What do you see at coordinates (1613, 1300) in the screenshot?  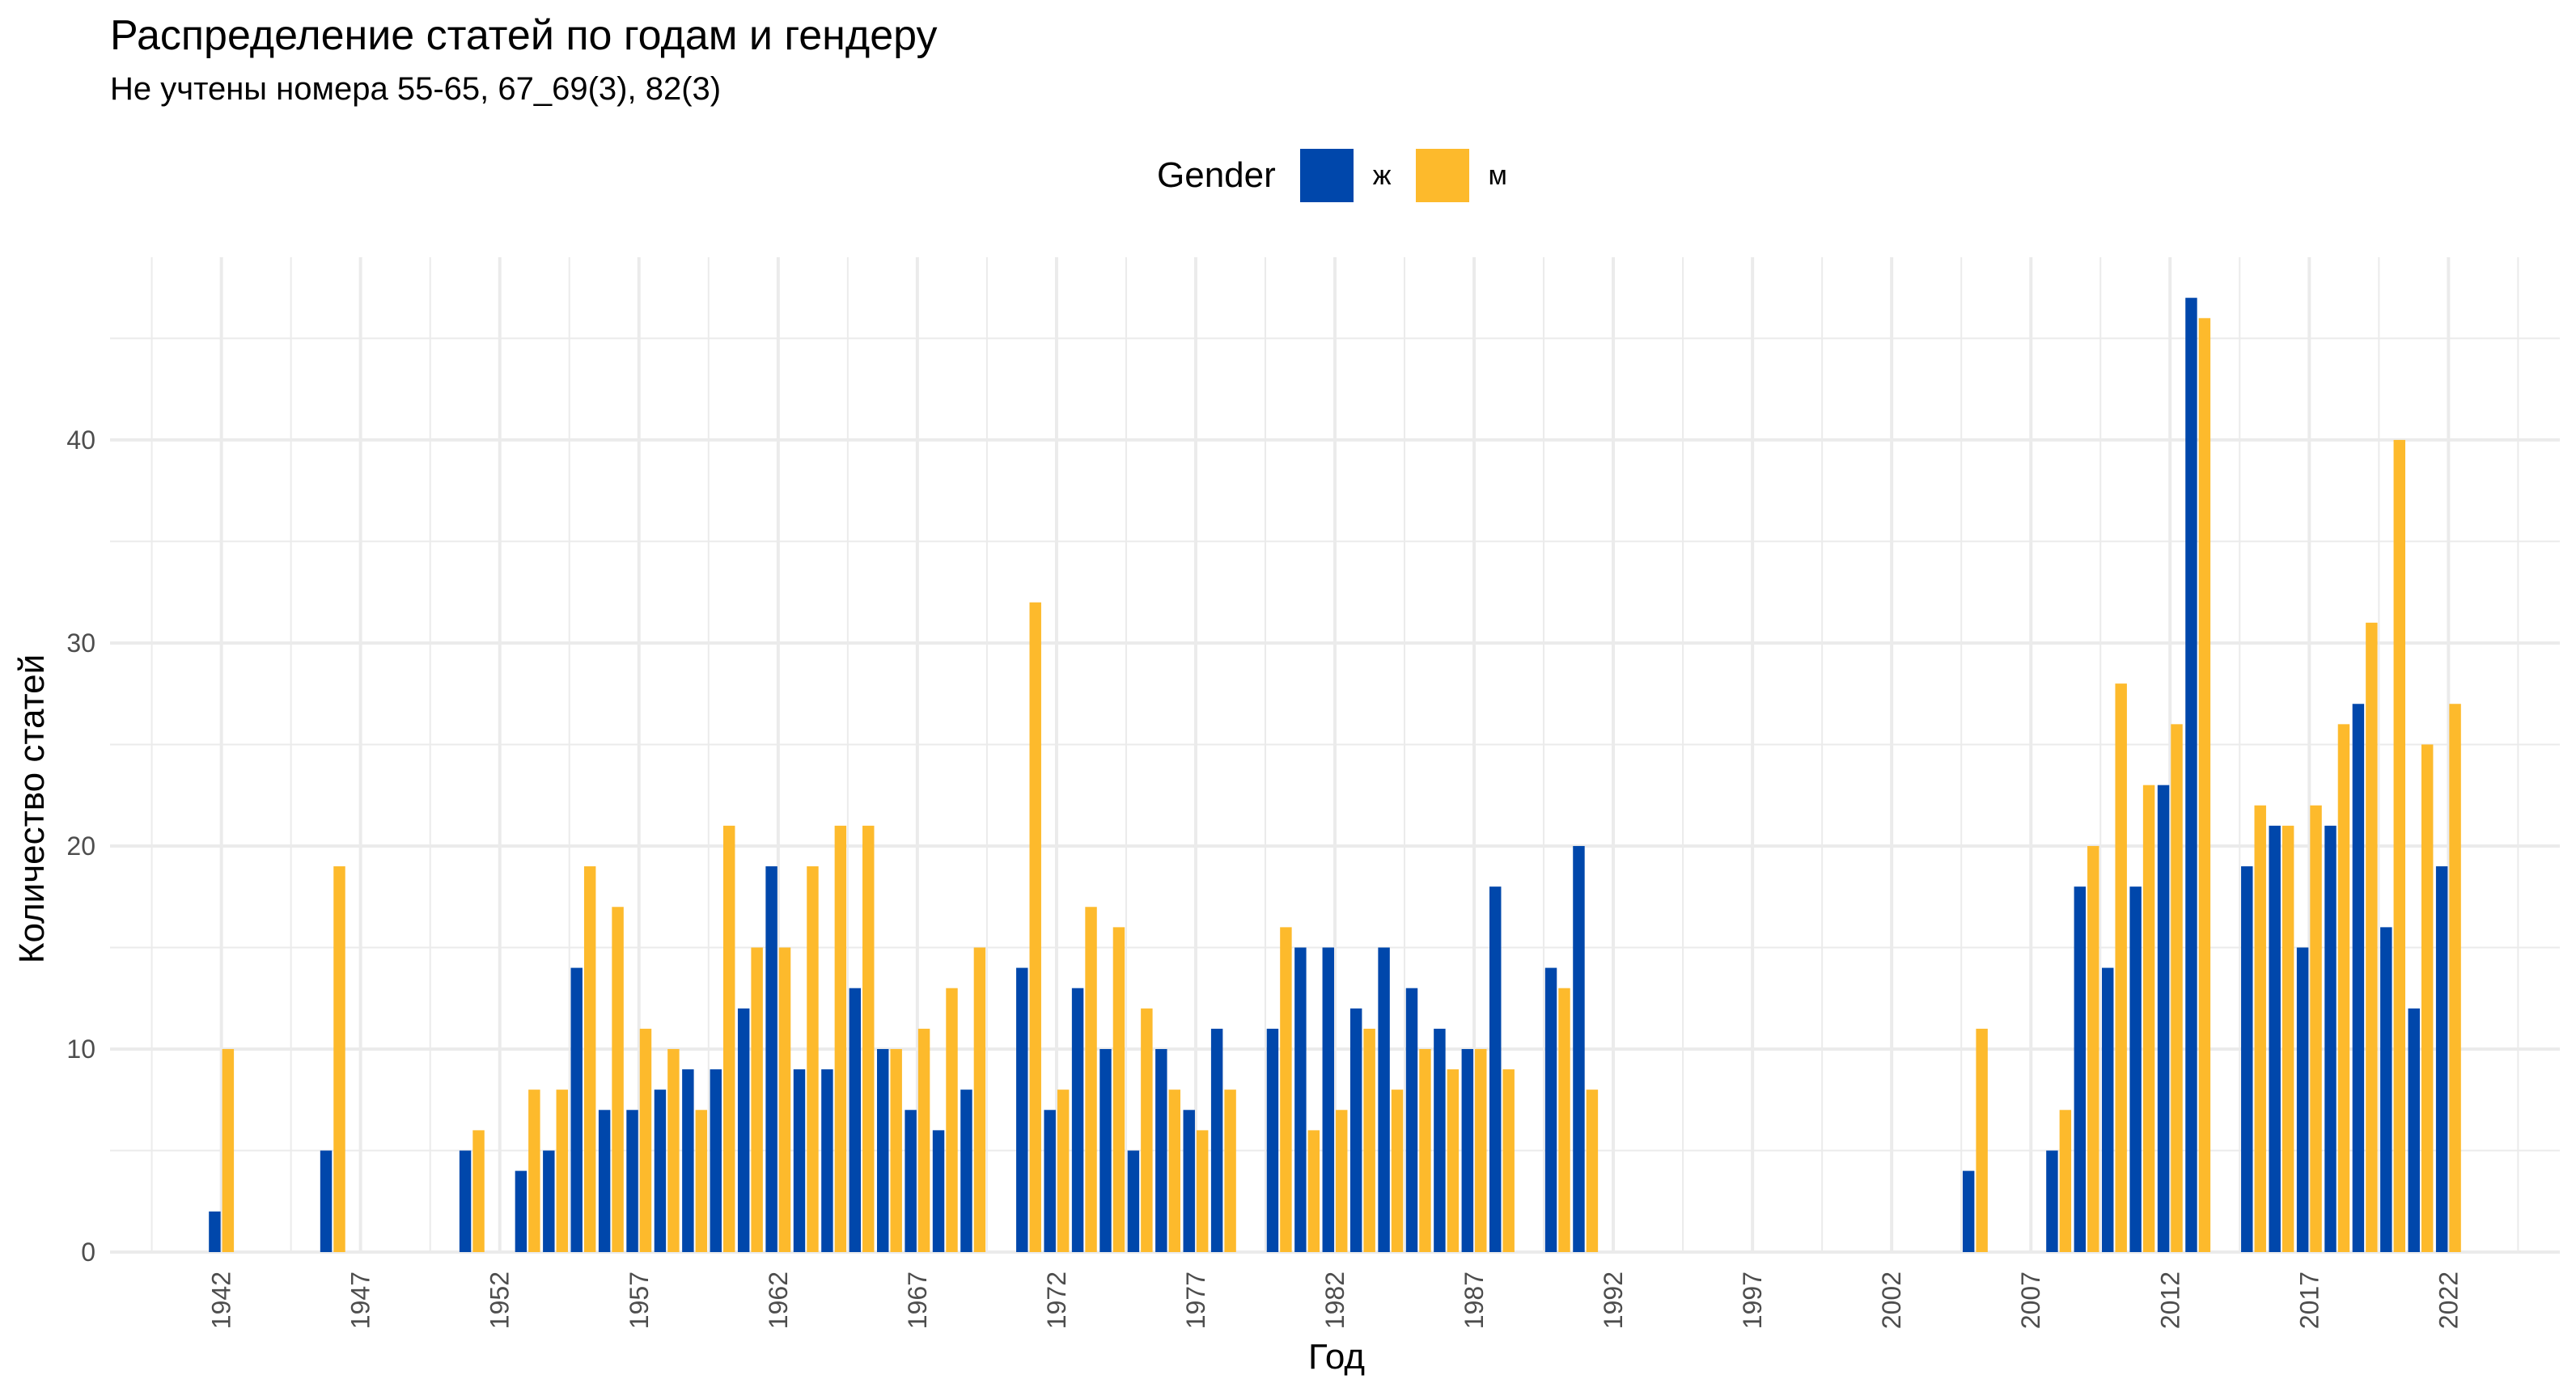 I see `x-tick-label: 1992` at bounding box center [1613, 1300].